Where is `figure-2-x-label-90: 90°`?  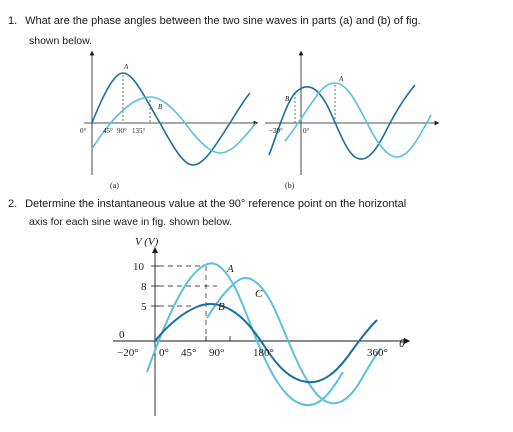
figure-2-x-label-90: 90° is located at coordinates (216, 353).